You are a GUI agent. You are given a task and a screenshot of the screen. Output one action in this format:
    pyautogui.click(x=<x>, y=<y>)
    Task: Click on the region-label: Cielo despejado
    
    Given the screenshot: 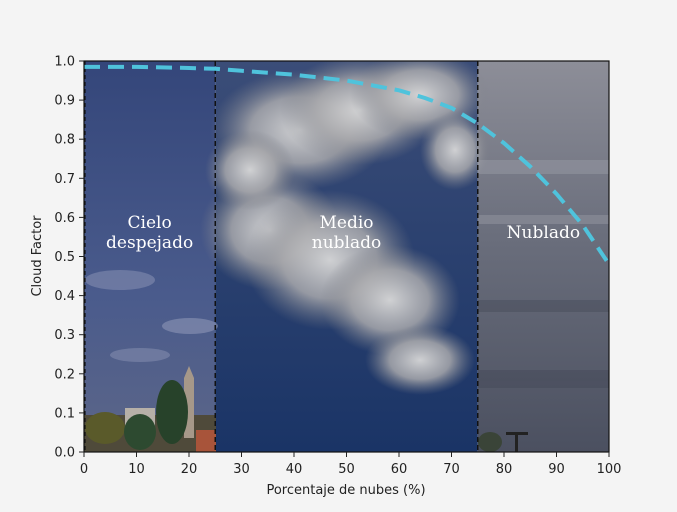 What is the action you would take?
    pyautogui.click(x=149, y=233)
    